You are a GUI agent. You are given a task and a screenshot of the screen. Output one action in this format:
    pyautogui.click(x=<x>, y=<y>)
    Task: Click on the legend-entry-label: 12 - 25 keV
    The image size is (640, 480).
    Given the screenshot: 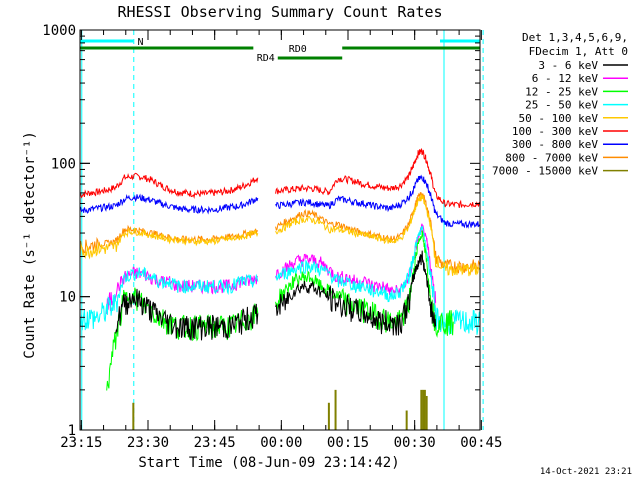 What is the action you would take?
    pyautogui.click(x=561, y=91)
    